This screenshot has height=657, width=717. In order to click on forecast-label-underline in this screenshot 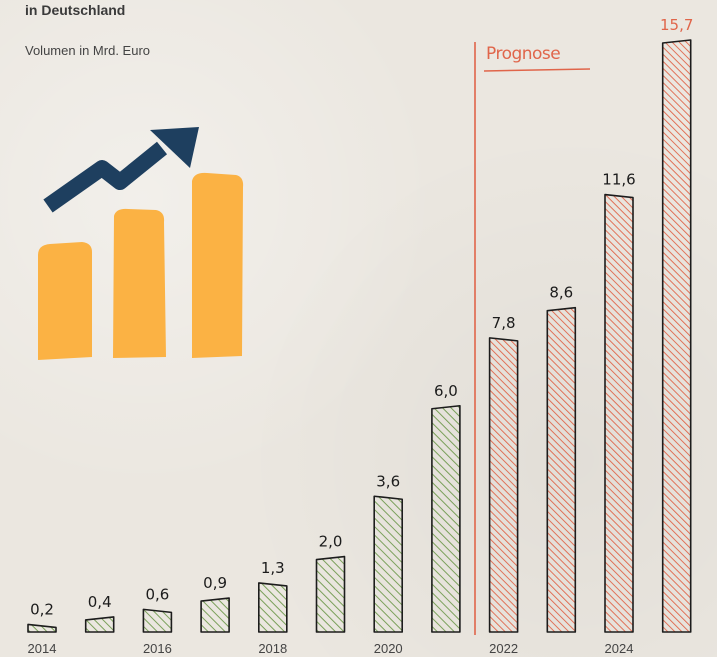, I will do `click(537, 70)`.